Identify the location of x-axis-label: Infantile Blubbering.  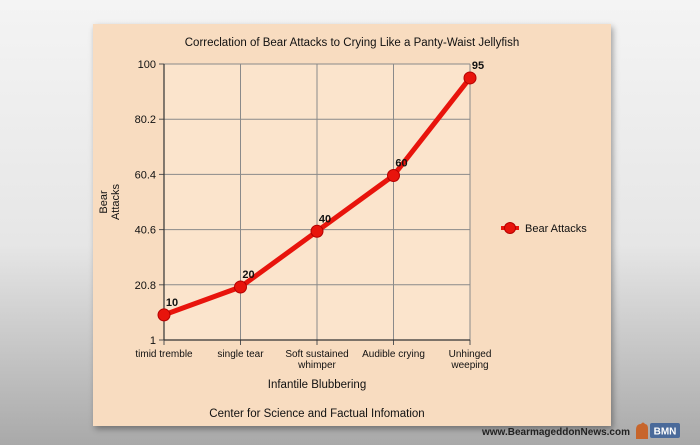
(317, 385).